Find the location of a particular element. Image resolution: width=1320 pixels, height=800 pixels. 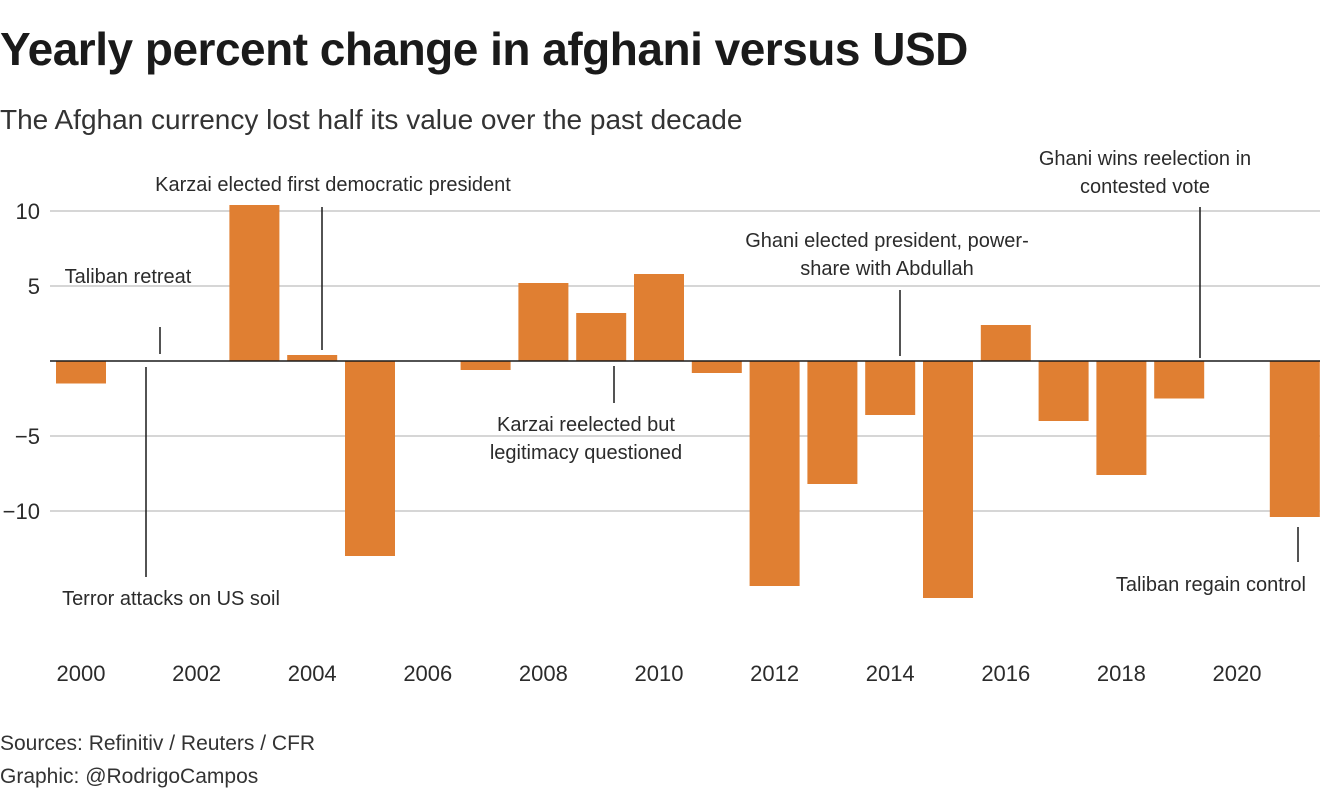

bar-2011 is located at coordinates (716, 367).